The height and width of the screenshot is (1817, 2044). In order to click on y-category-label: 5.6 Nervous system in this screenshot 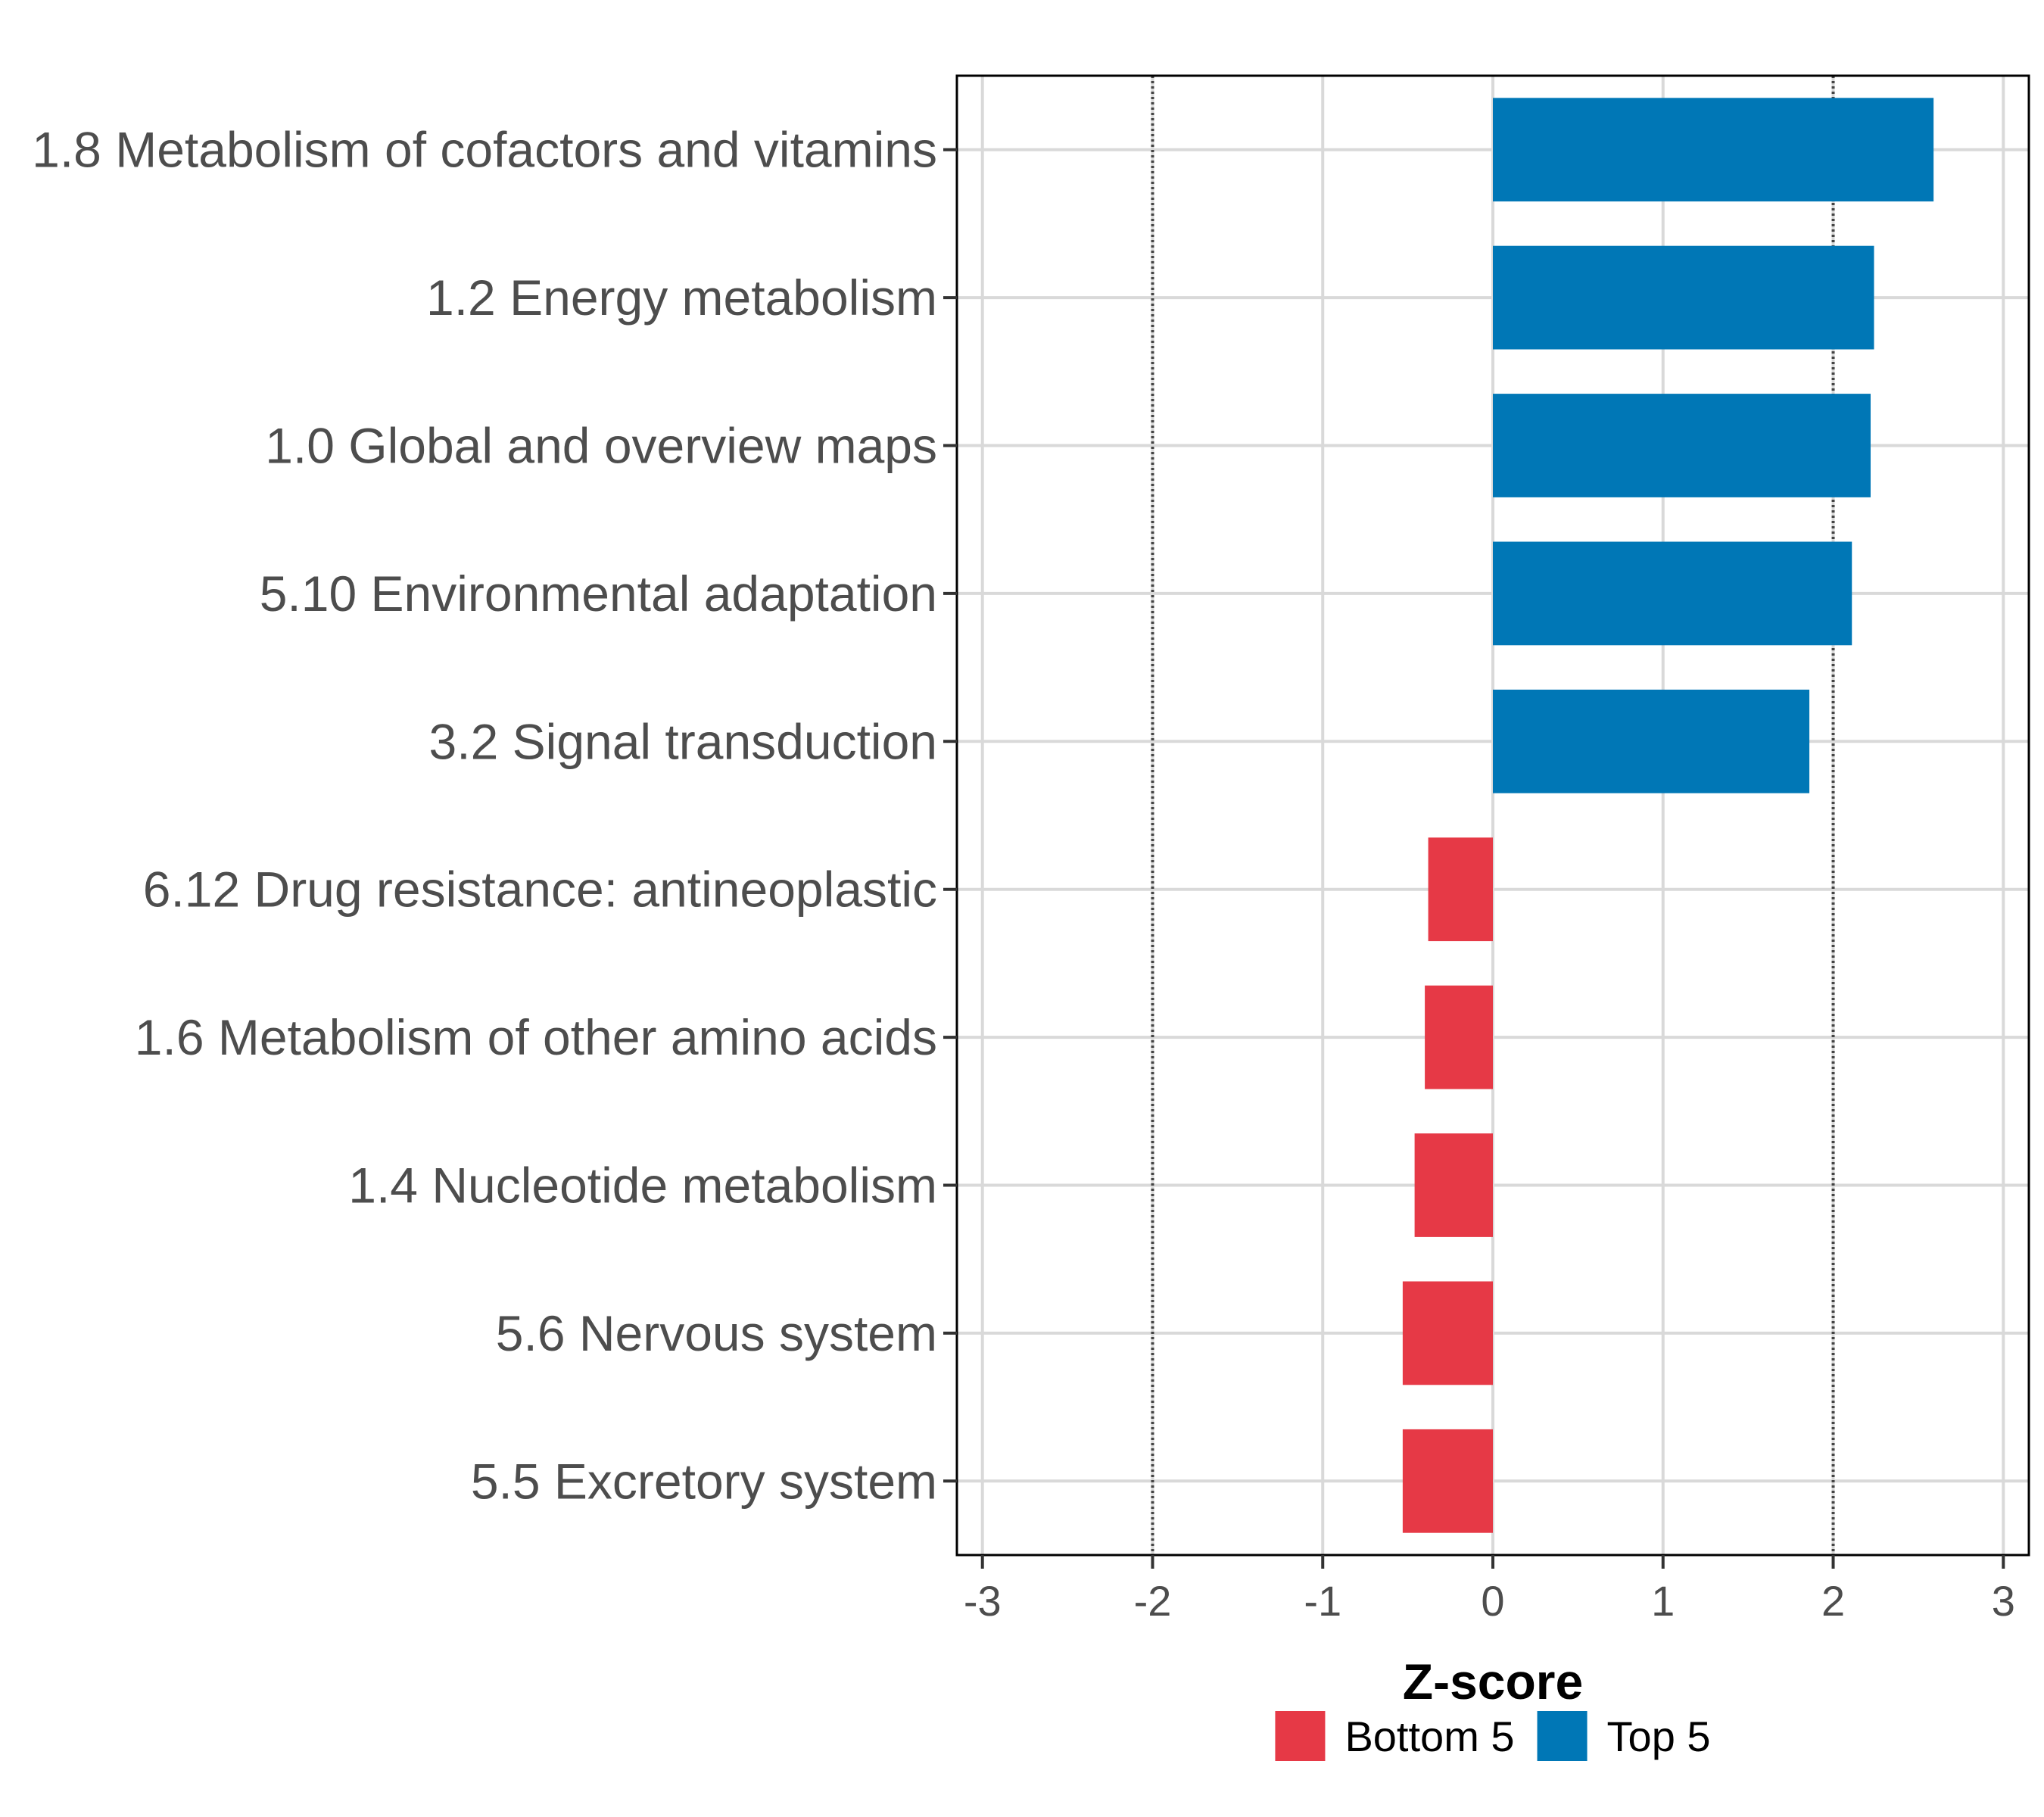, I will do `click(716, 1333)`.